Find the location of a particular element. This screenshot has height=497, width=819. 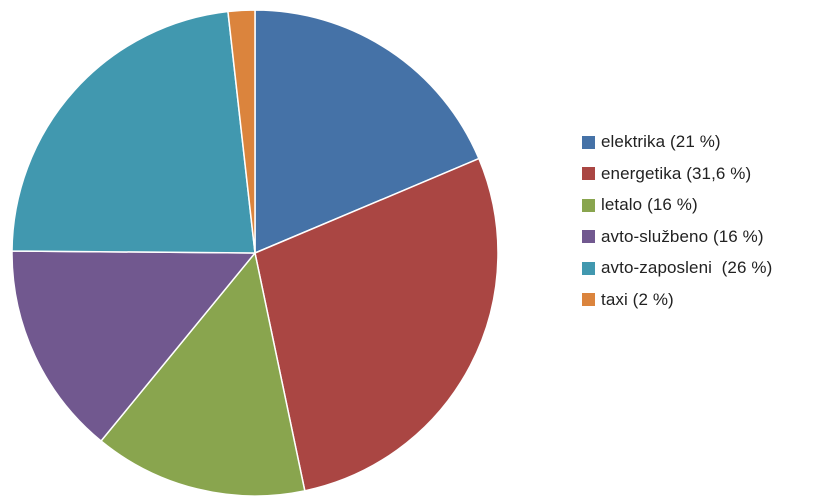

legend-item-avto-sluzbeno: avto-službeno (16 %) is located at coordinates (677, 237).